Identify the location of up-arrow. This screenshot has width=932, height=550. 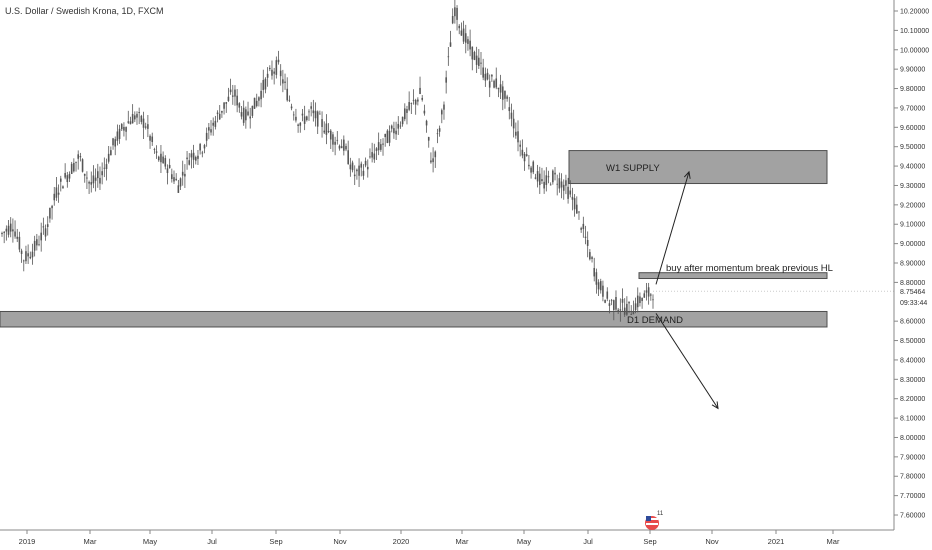
(672, 228).